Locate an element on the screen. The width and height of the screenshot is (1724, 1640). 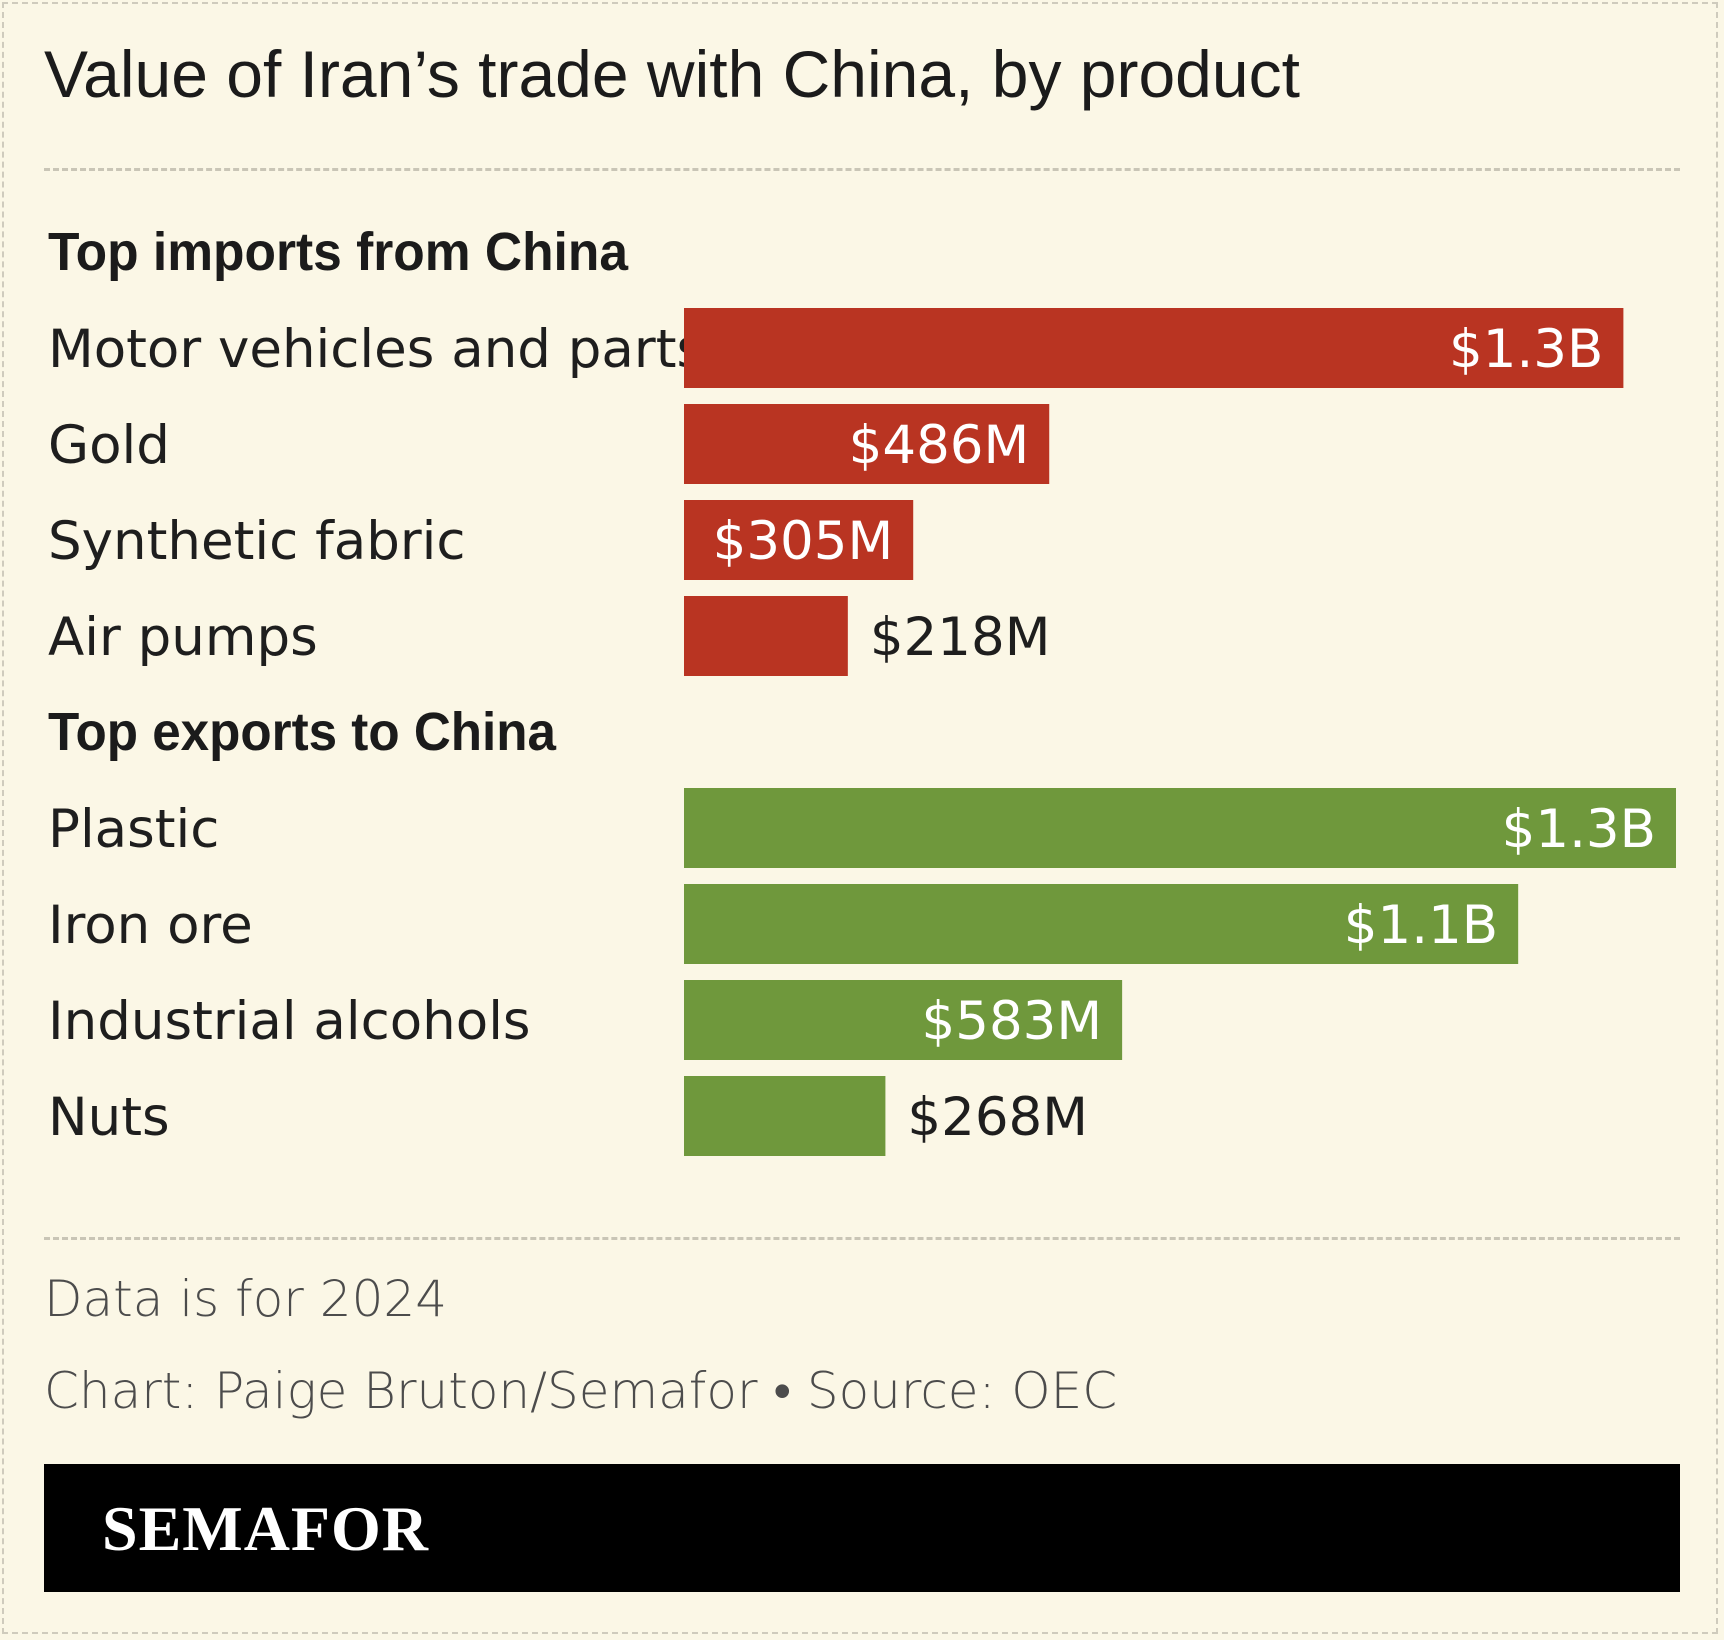
value-label: $583M is located at coordinates (1012, 1021).